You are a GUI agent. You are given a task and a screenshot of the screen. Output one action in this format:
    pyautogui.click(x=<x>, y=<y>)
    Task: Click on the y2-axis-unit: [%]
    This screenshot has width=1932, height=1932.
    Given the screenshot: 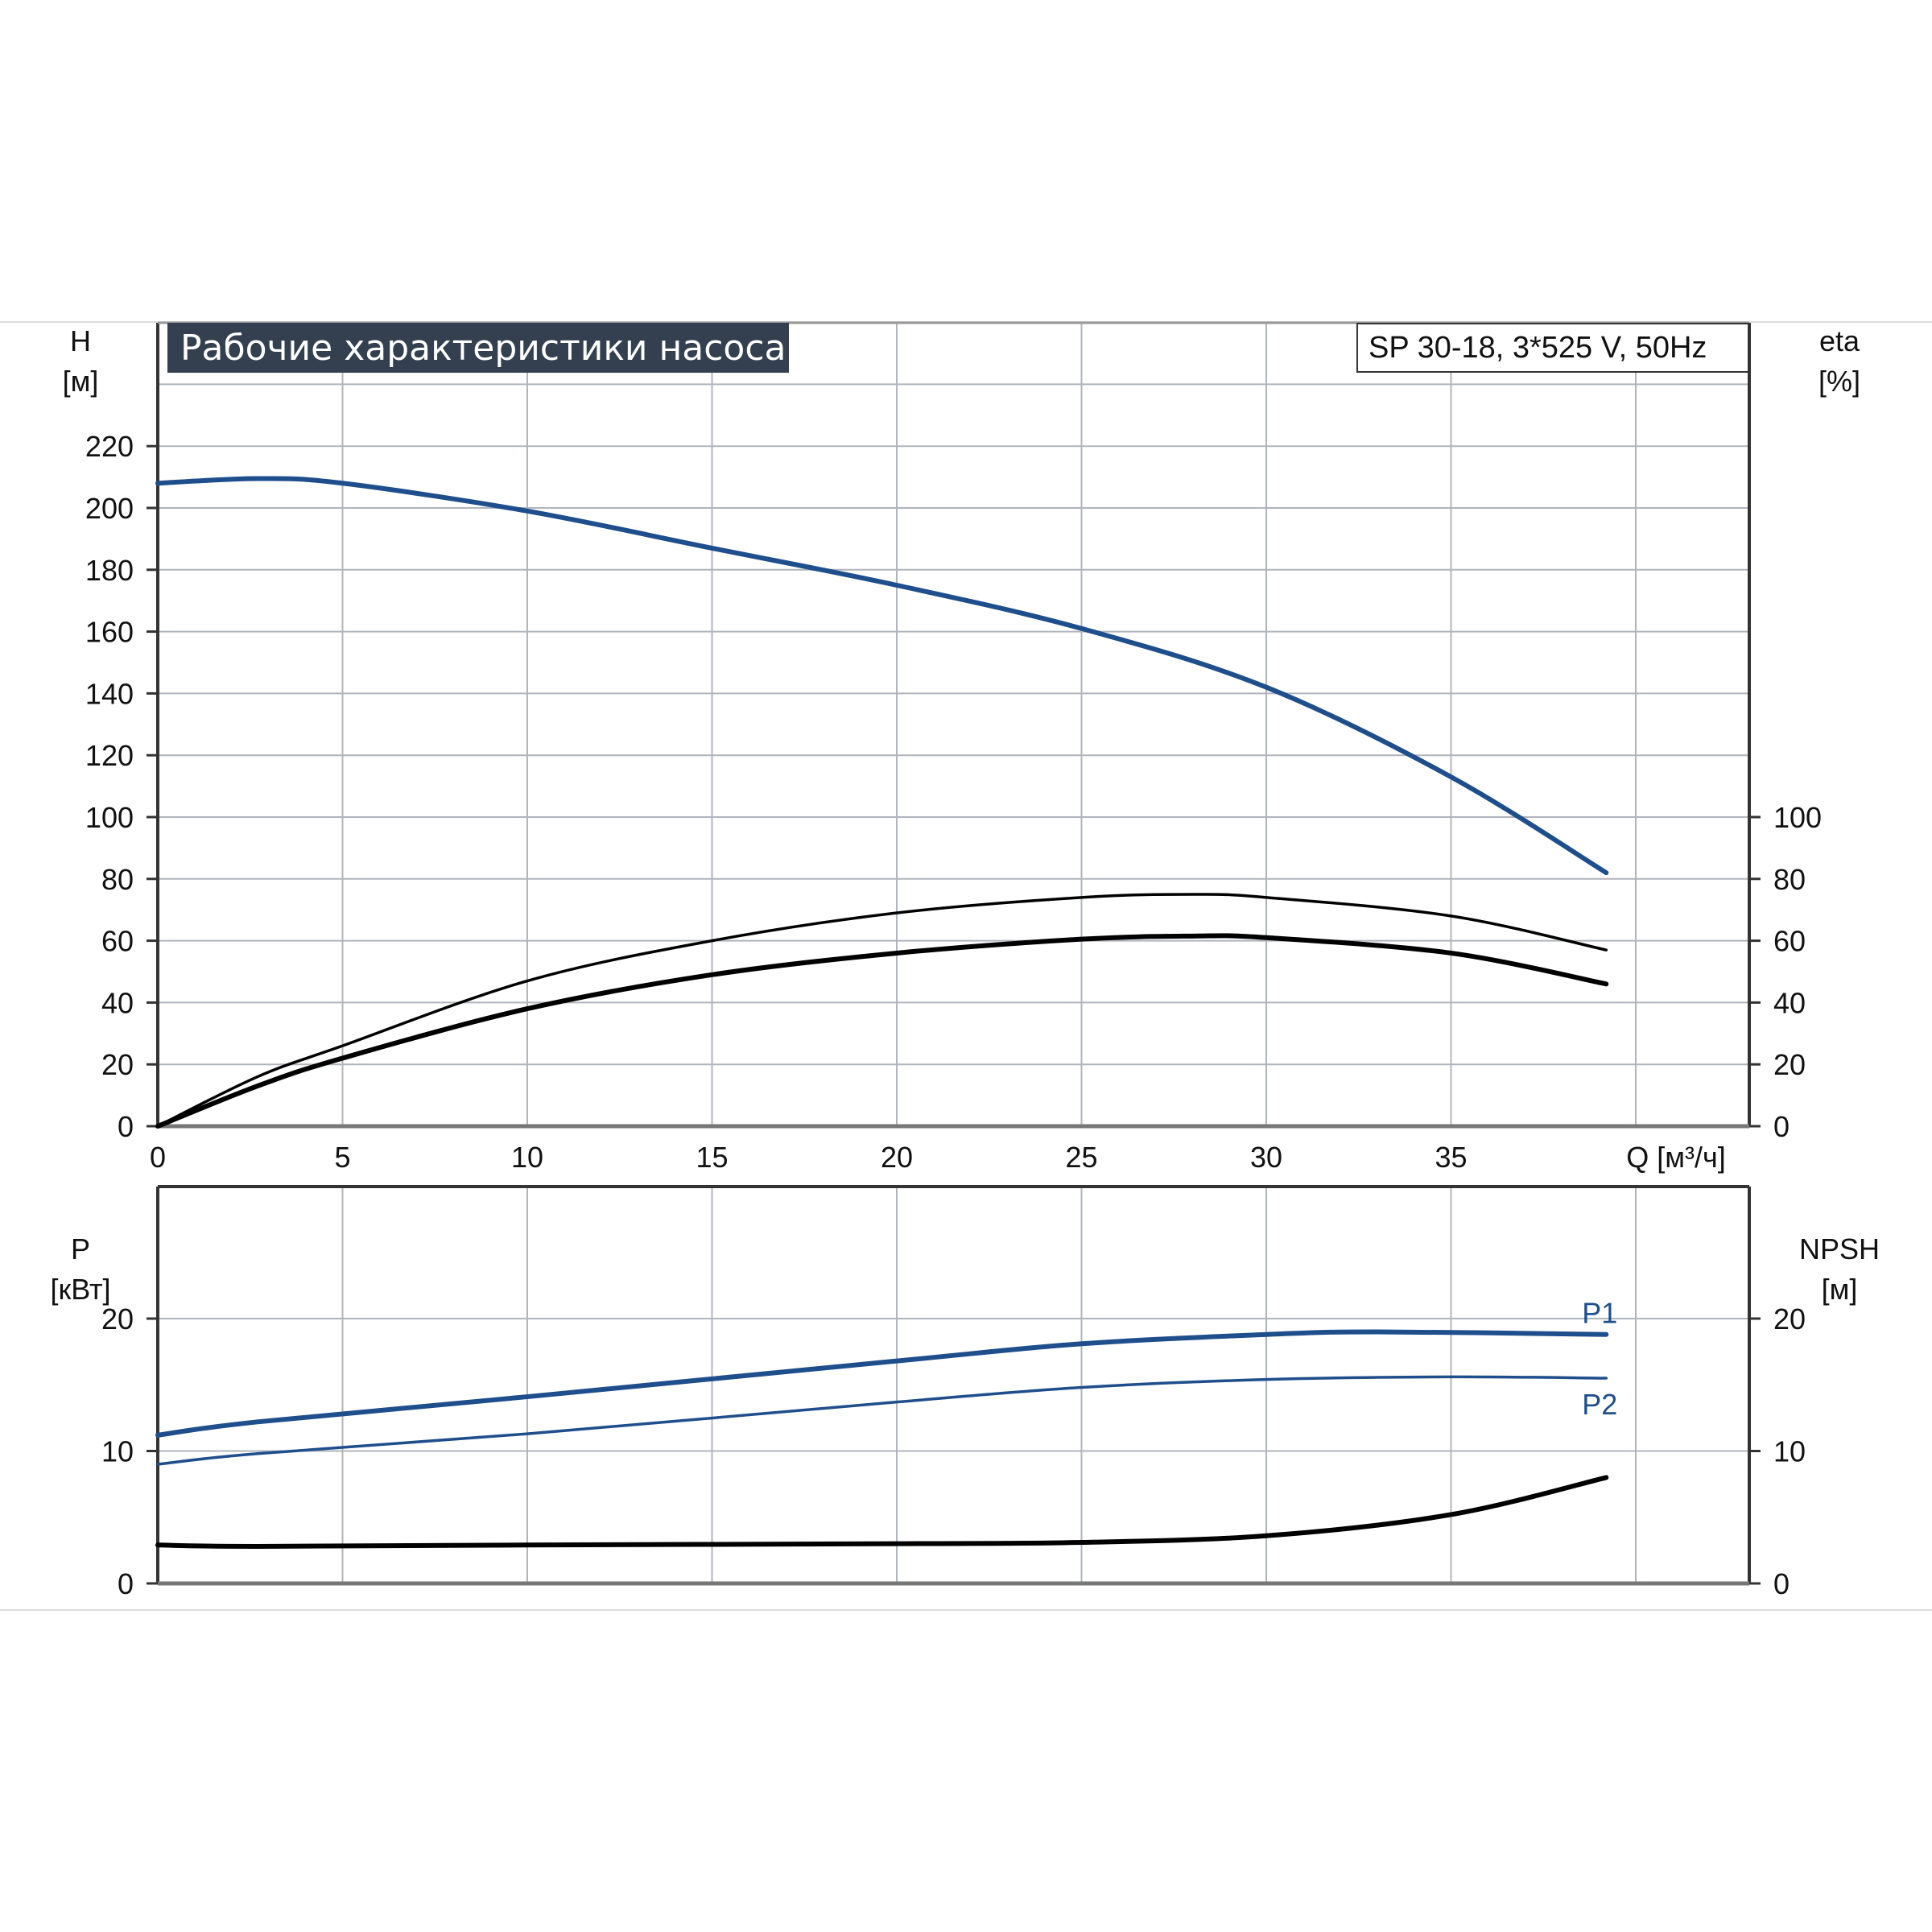 What is the action you would take?
    pyautogui.click(x=1839, y=381)
    